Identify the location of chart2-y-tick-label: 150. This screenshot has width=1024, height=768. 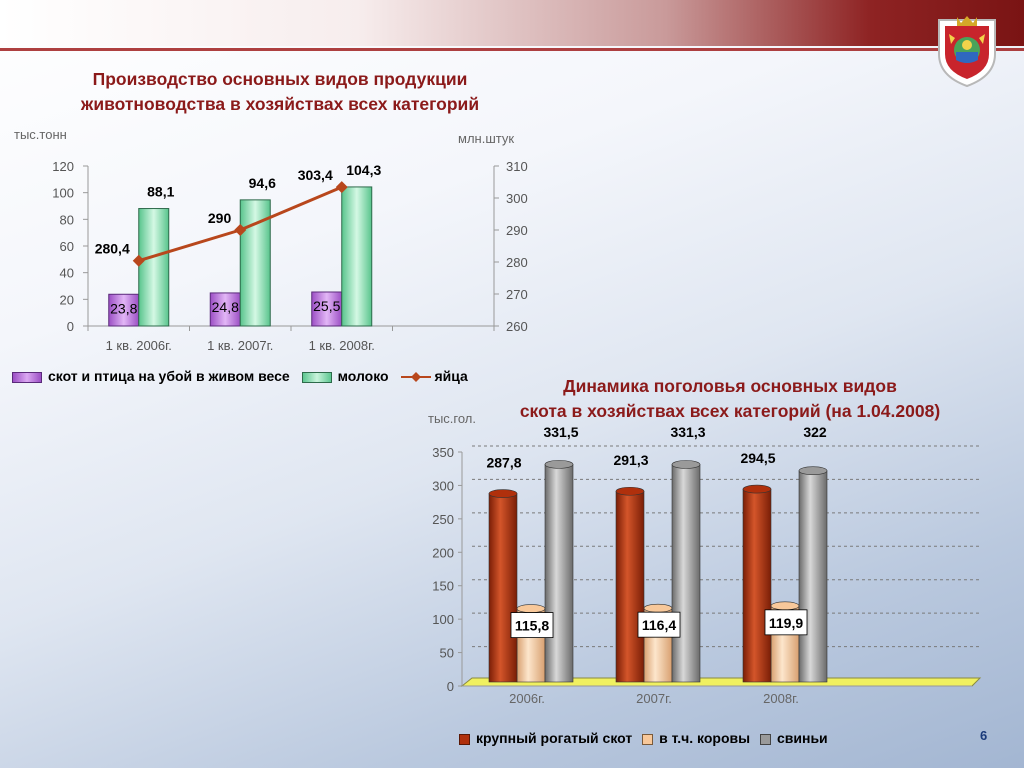
(443, 586).